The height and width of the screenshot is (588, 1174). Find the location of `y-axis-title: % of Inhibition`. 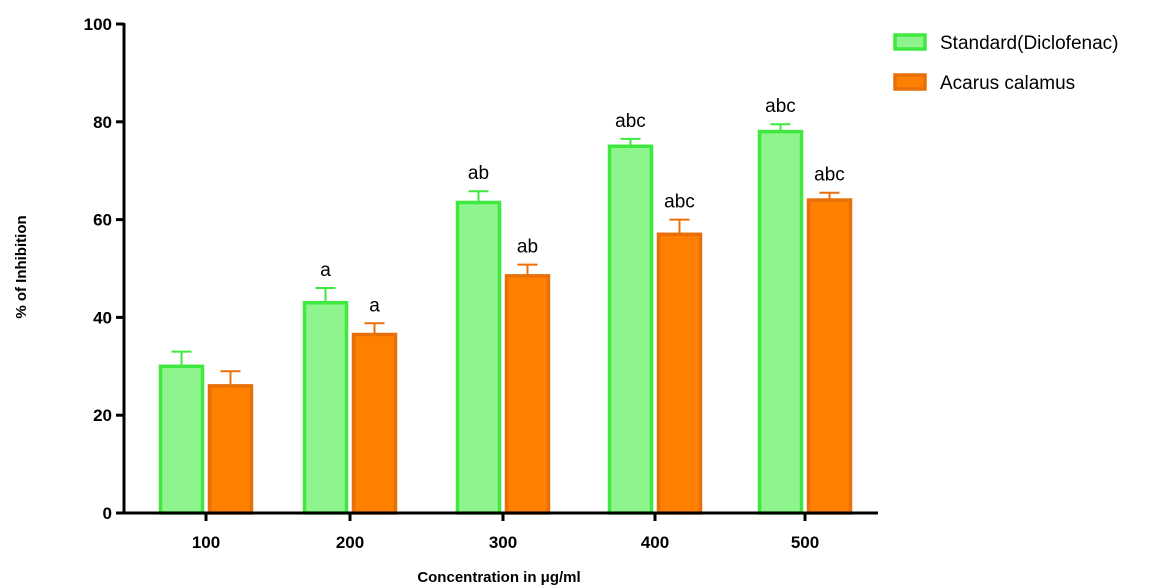

y-axis-title: % of Inhibition is located at coordinates (21, 266).